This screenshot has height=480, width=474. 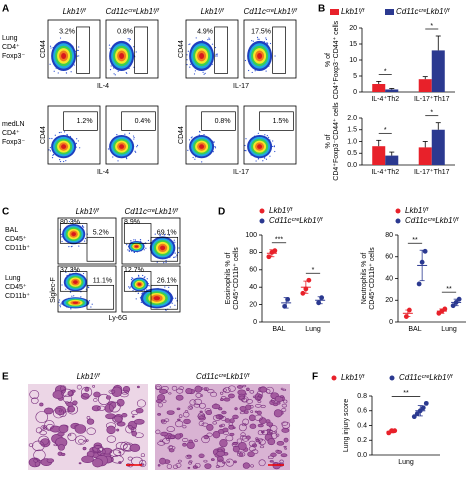 I want to click on legend-label: Lkb1ᶠ/ᶠ, so click(x=353, y=11).